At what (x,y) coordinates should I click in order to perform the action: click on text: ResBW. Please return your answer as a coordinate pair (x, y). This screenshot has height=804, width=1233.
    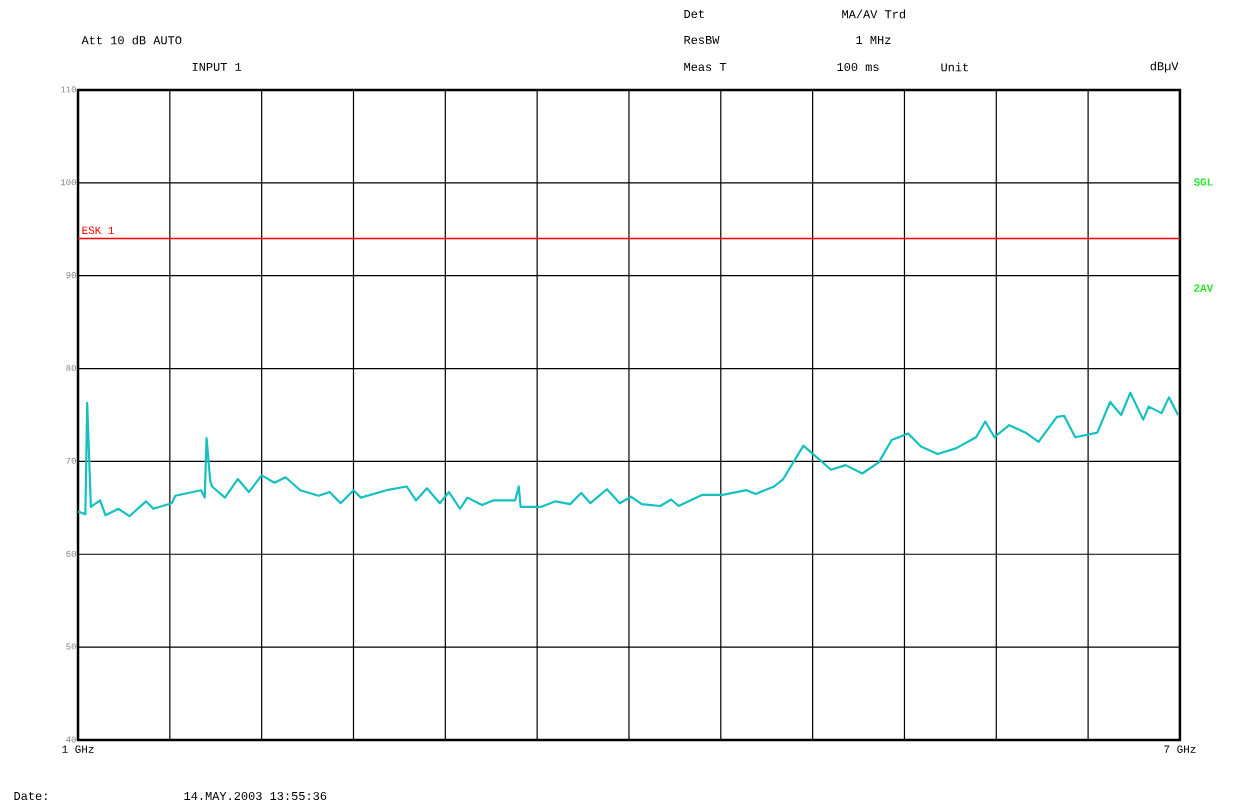
    Looking at the image, I should click on (702, 39).